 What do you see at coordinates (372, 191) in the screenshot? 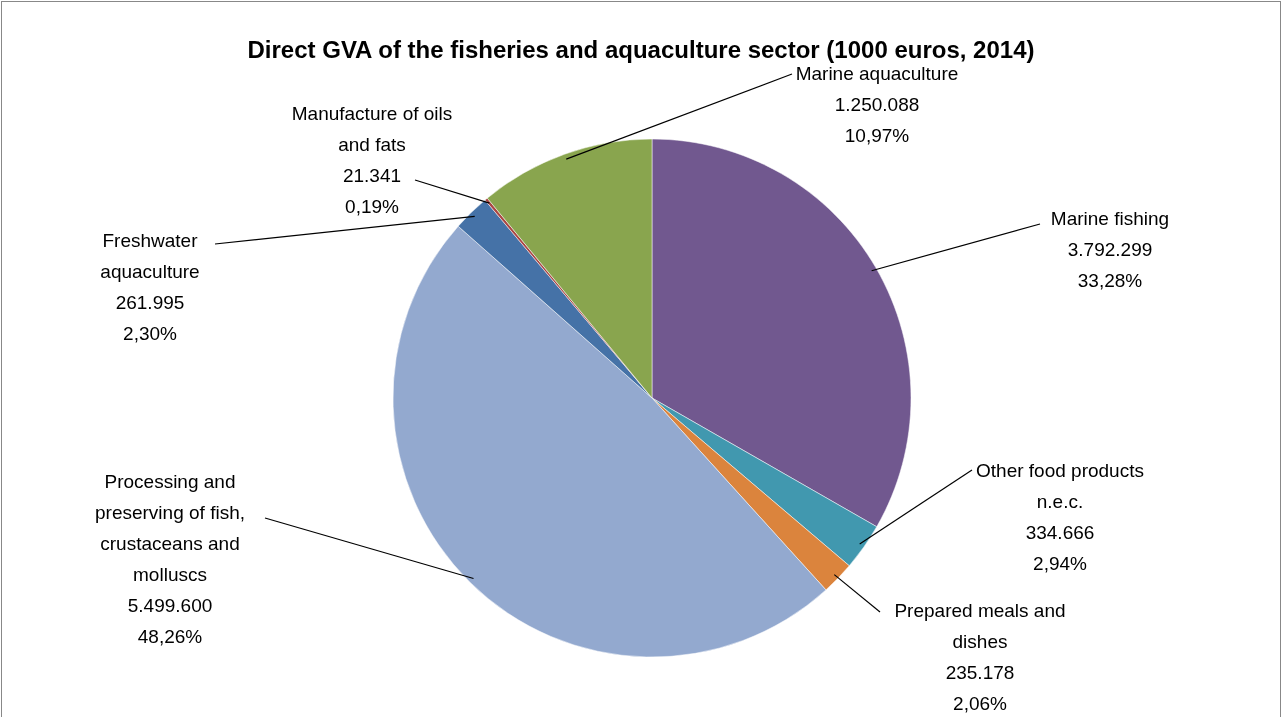
I see `data-label: 21.341 0,19%` at bounding box center [372, 191].